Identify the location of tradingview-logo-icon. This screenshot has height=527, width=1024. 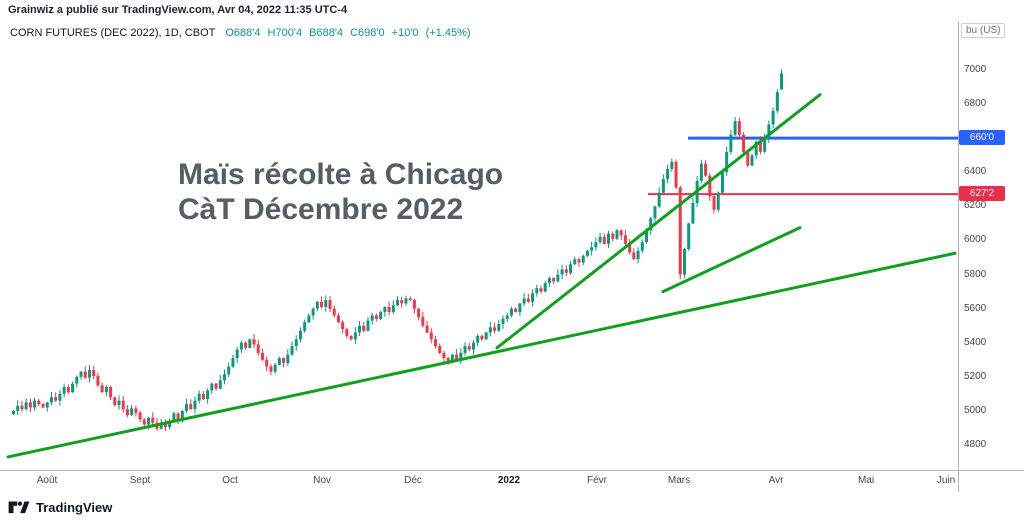
(19, 507).